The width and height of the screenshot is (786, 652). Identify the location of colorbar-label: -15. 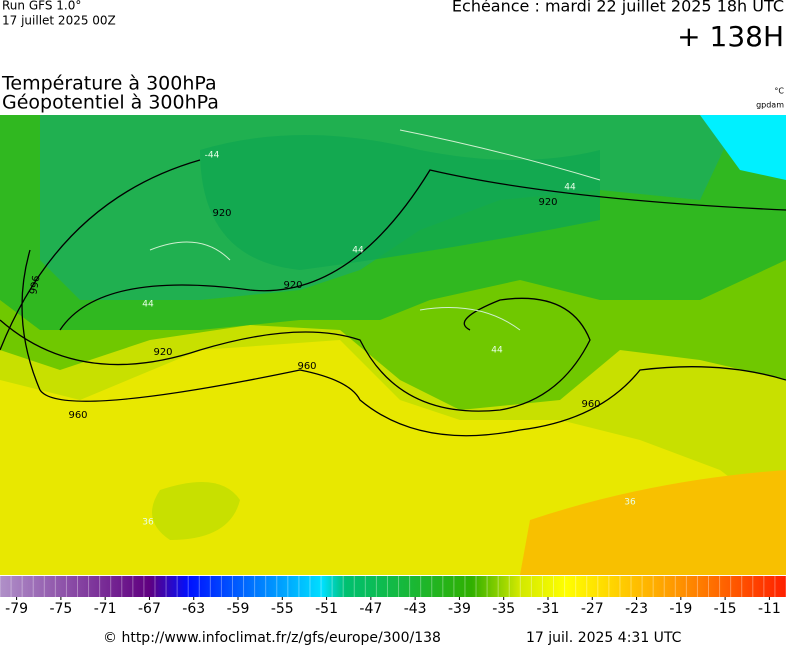
(725, 609).